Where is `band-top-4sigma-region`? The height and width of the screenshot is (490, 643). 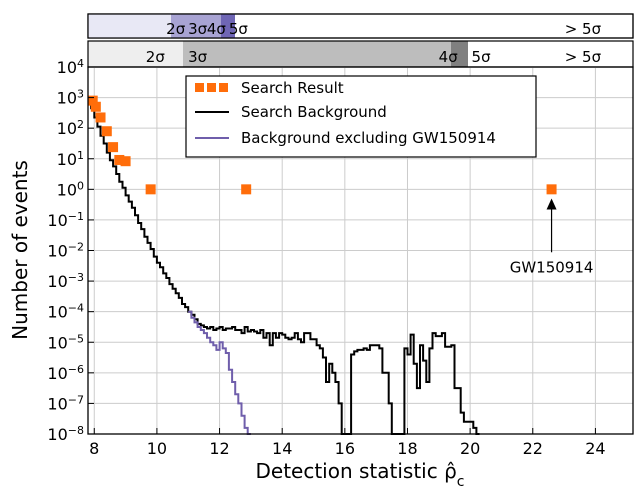
band-top-4sigma-region is located at coordinates (228, 26).